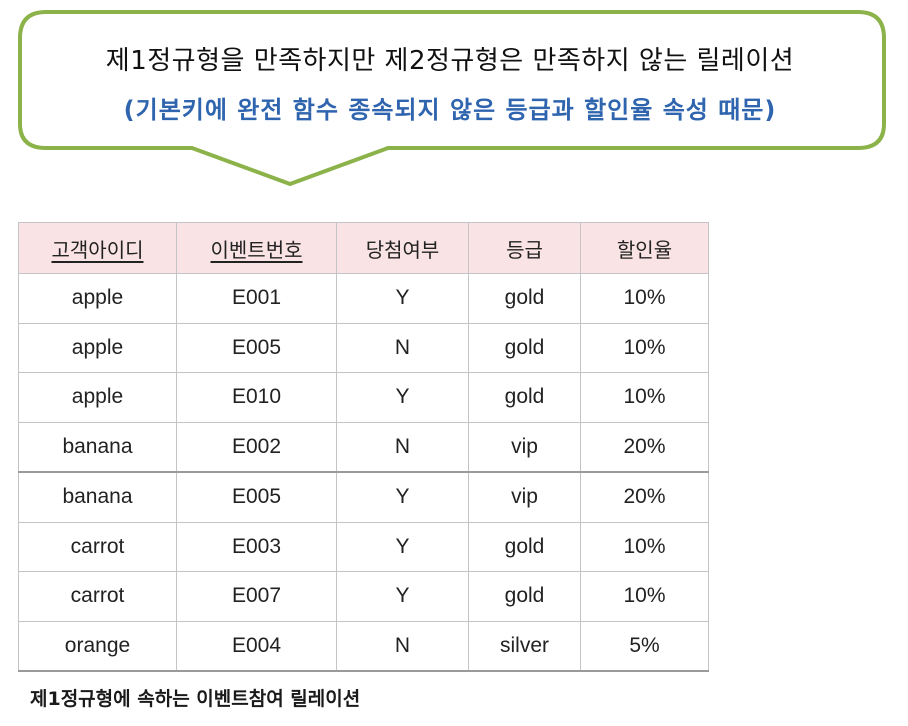 The image size is (908, 726). Describe the element at coordinates (195, 699) in the screenshot. I see `table-caption: 제1정규형에 속하는 이벤트참여 릴레이션` at that location.